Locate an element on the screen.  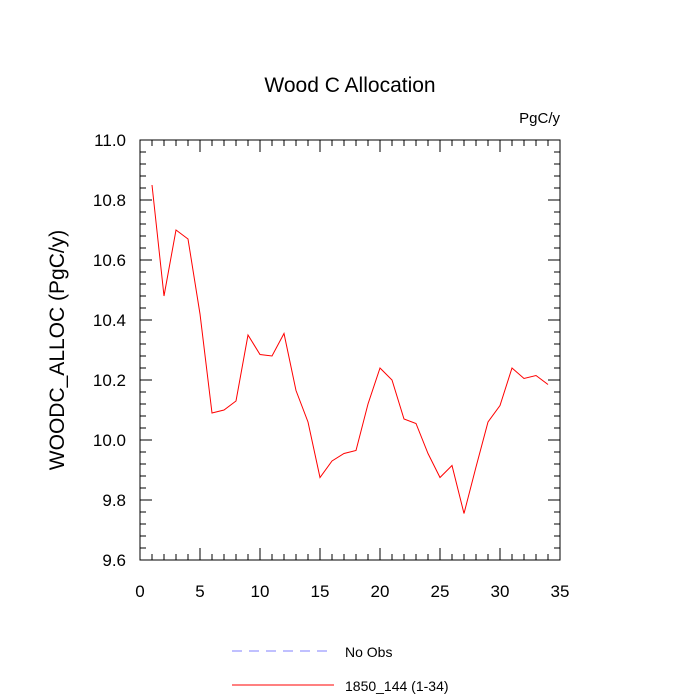
x-tick-label: 35 is located at coordinates (560, 591).